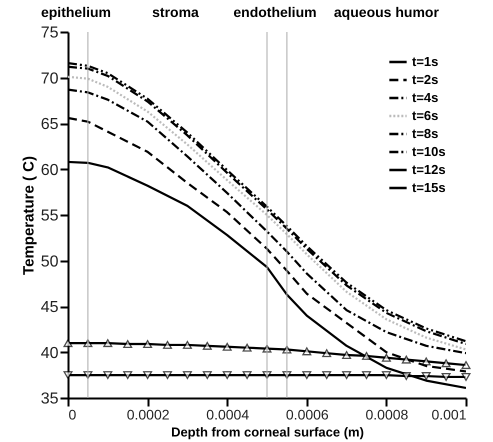 This screenshot has width=493, height=442. What do you see at coordinates (49, 79) in the screenshot?
I see `y-tick-label: 70` at bounding box center [49, 79].